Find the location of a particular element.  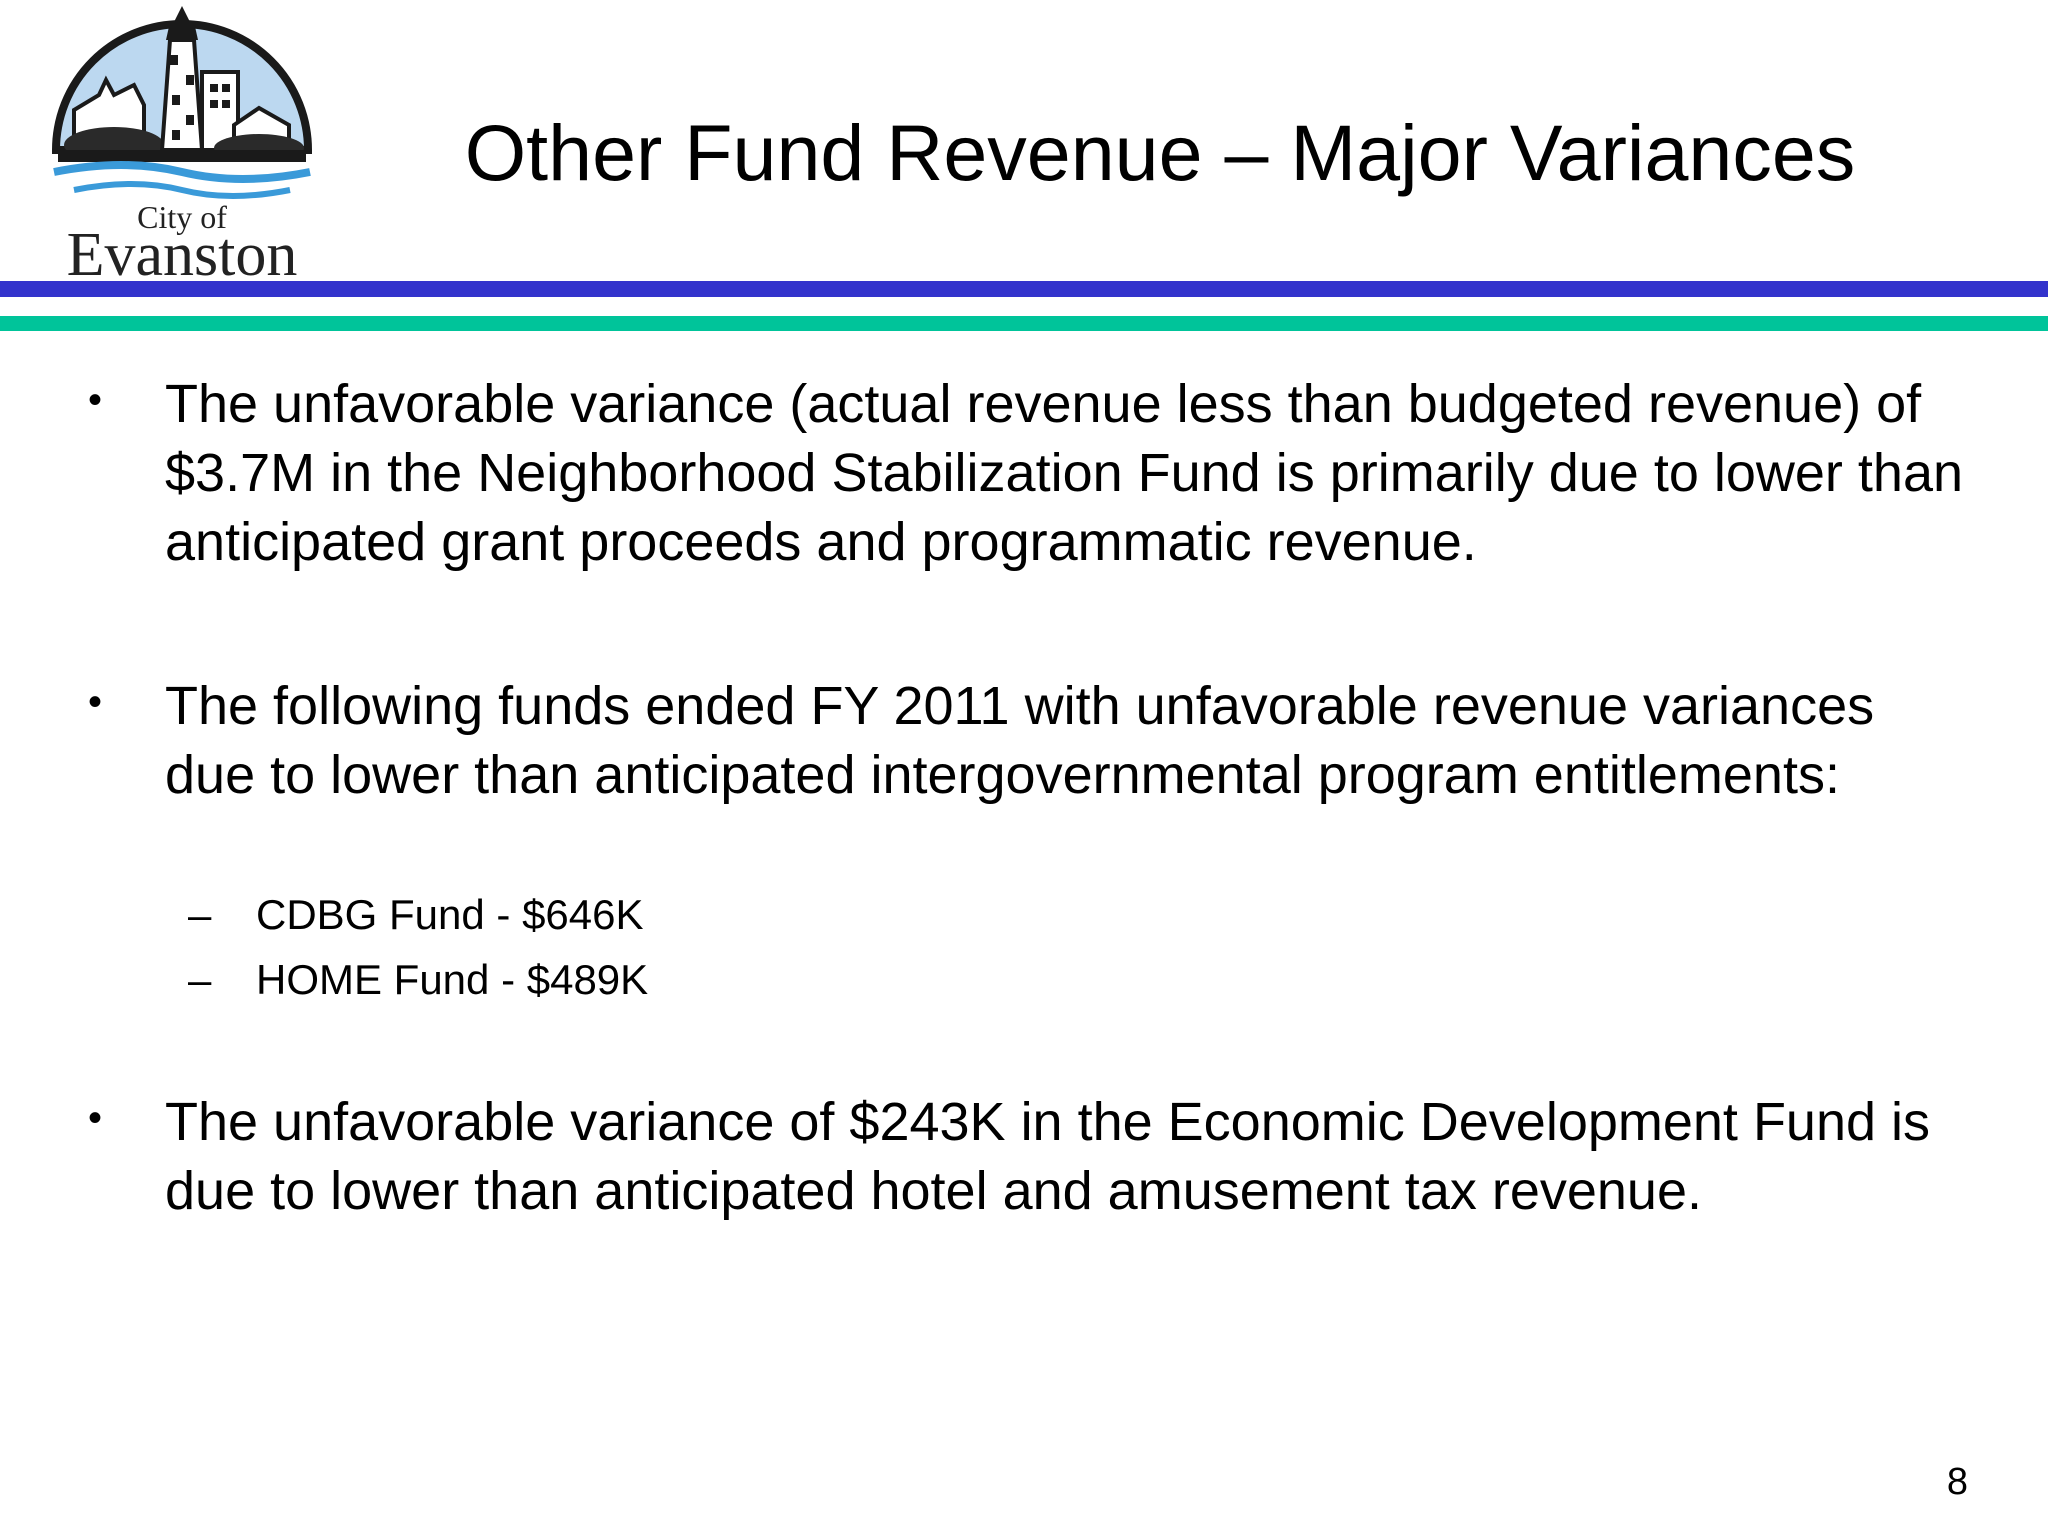

page-number: 8 is located at coordinates (1957, 1482).